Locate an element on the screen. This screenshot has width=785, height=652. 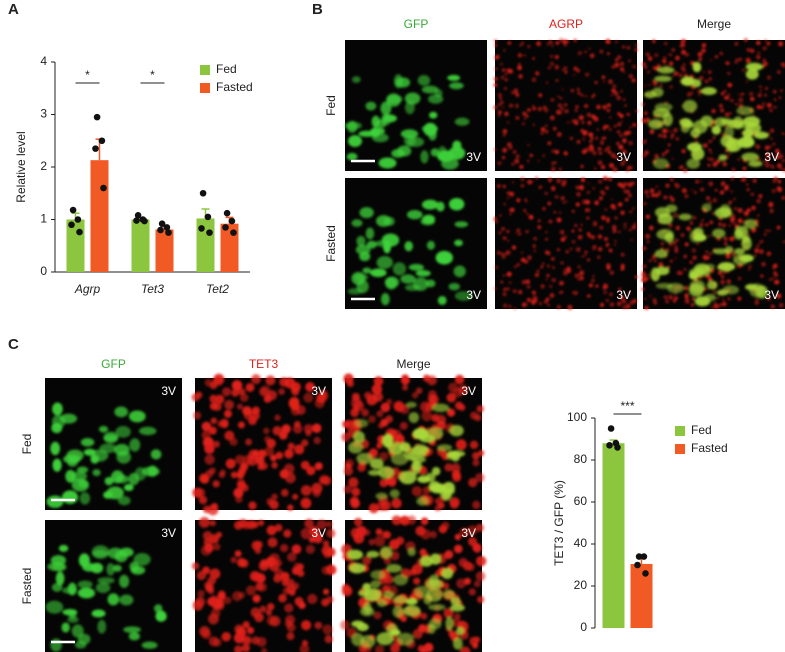
y-tick-label: 2 is located at coordinates (43, 166).